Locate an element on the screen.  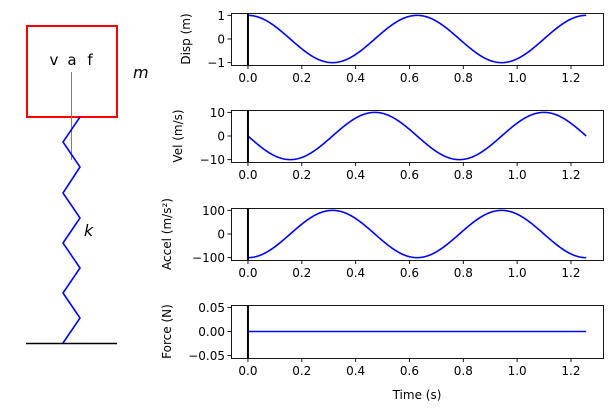
subplot-1: 0.0 0.2 0.4 0.6 0.8 1.0 1.2 1 0 −1 Disp (m) is located at coordinates (391, 47).